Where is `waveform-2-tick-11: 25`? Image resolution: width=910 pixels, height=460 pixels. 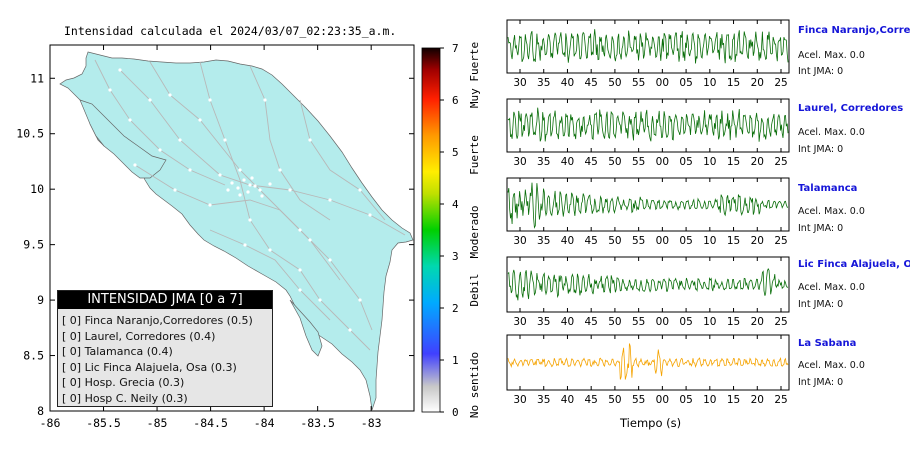
waveform-2-tick-11: 25 is located at coordinates (780, 162).